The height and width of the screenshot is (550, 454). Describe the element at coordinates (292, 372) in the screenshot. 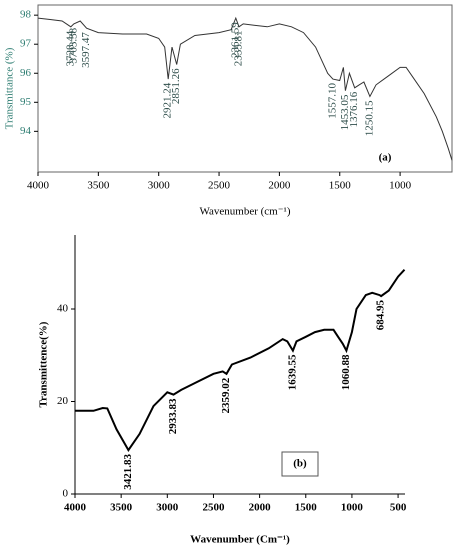

I see `peak-label: 1639.55` at that location.